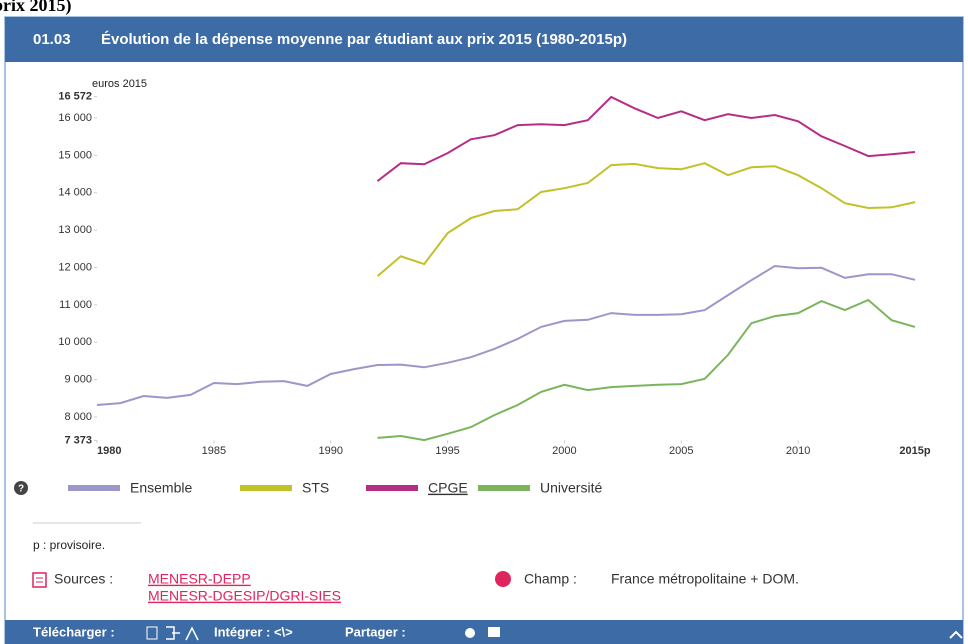 The image size is (968, 644). Describe the element at coordinates (75, 97) in the screenshot. I see `y-tick-label: 16 572` at that location.